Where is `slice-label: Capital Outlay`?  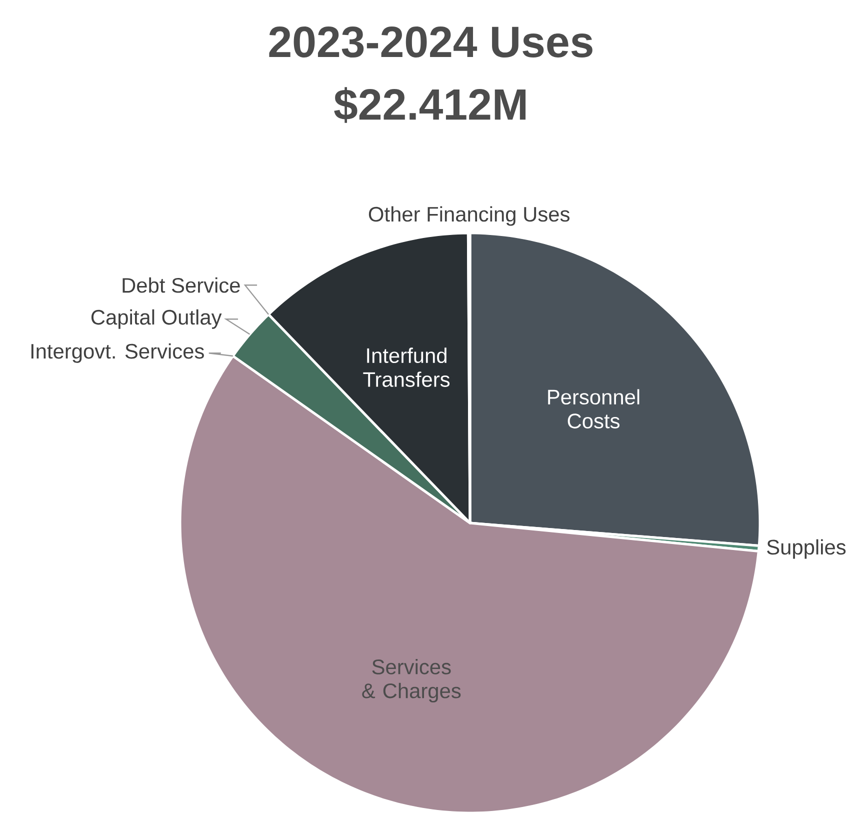 slice-label: Capital Outlay is located at coordinates (156, 319).